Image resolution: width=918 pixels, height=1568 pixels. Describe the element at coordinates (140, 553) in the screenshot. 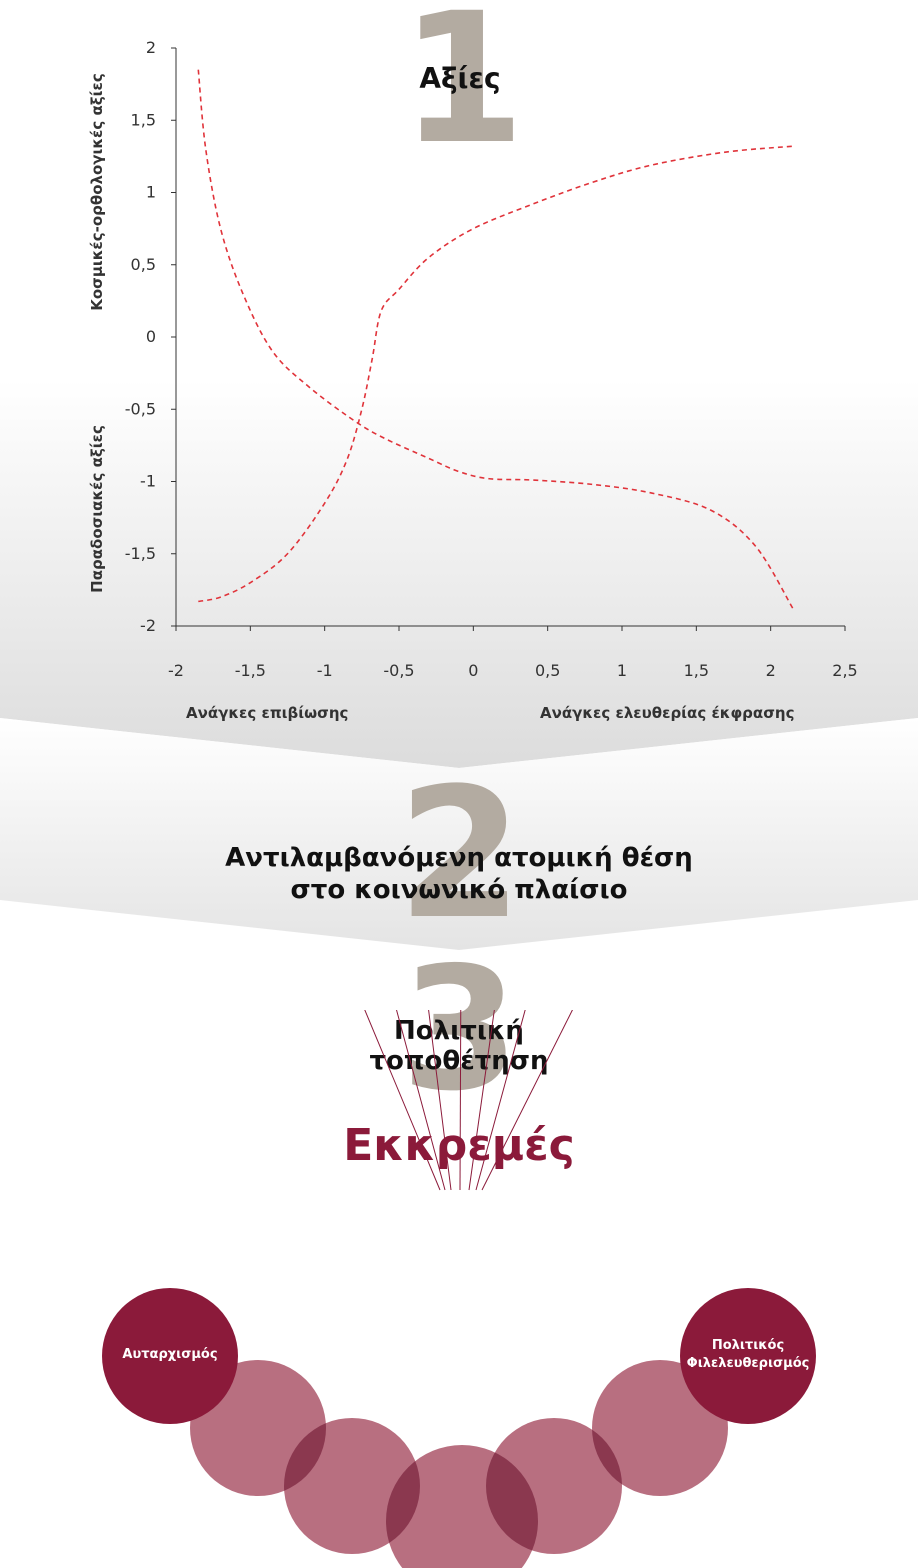

I see `y-tick-label: -1,5` at that location.